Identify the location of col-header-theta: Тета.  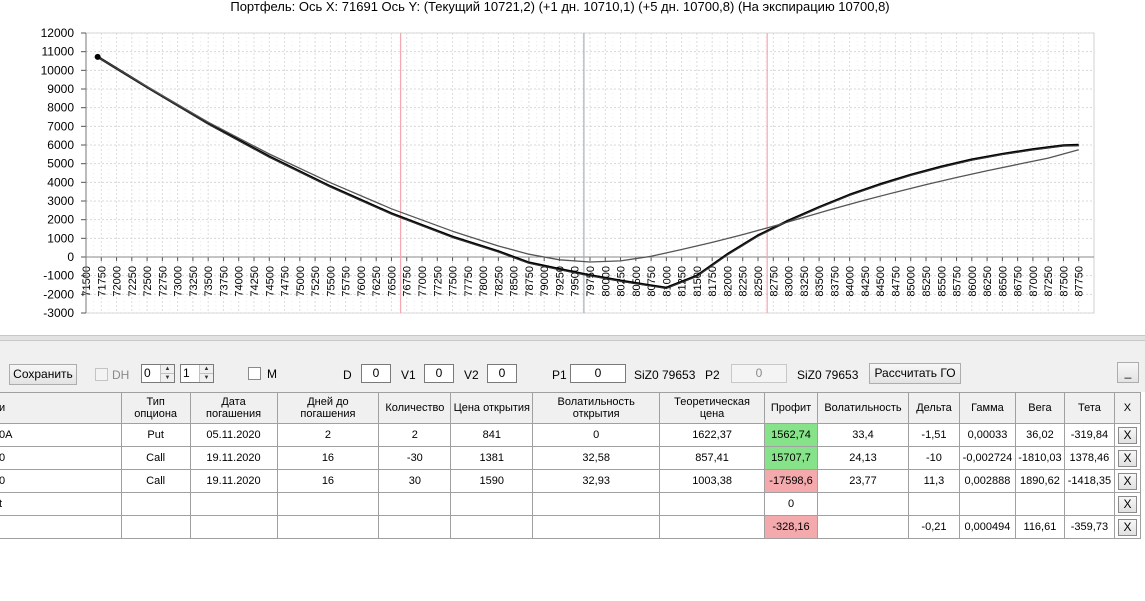
(1089, 408).